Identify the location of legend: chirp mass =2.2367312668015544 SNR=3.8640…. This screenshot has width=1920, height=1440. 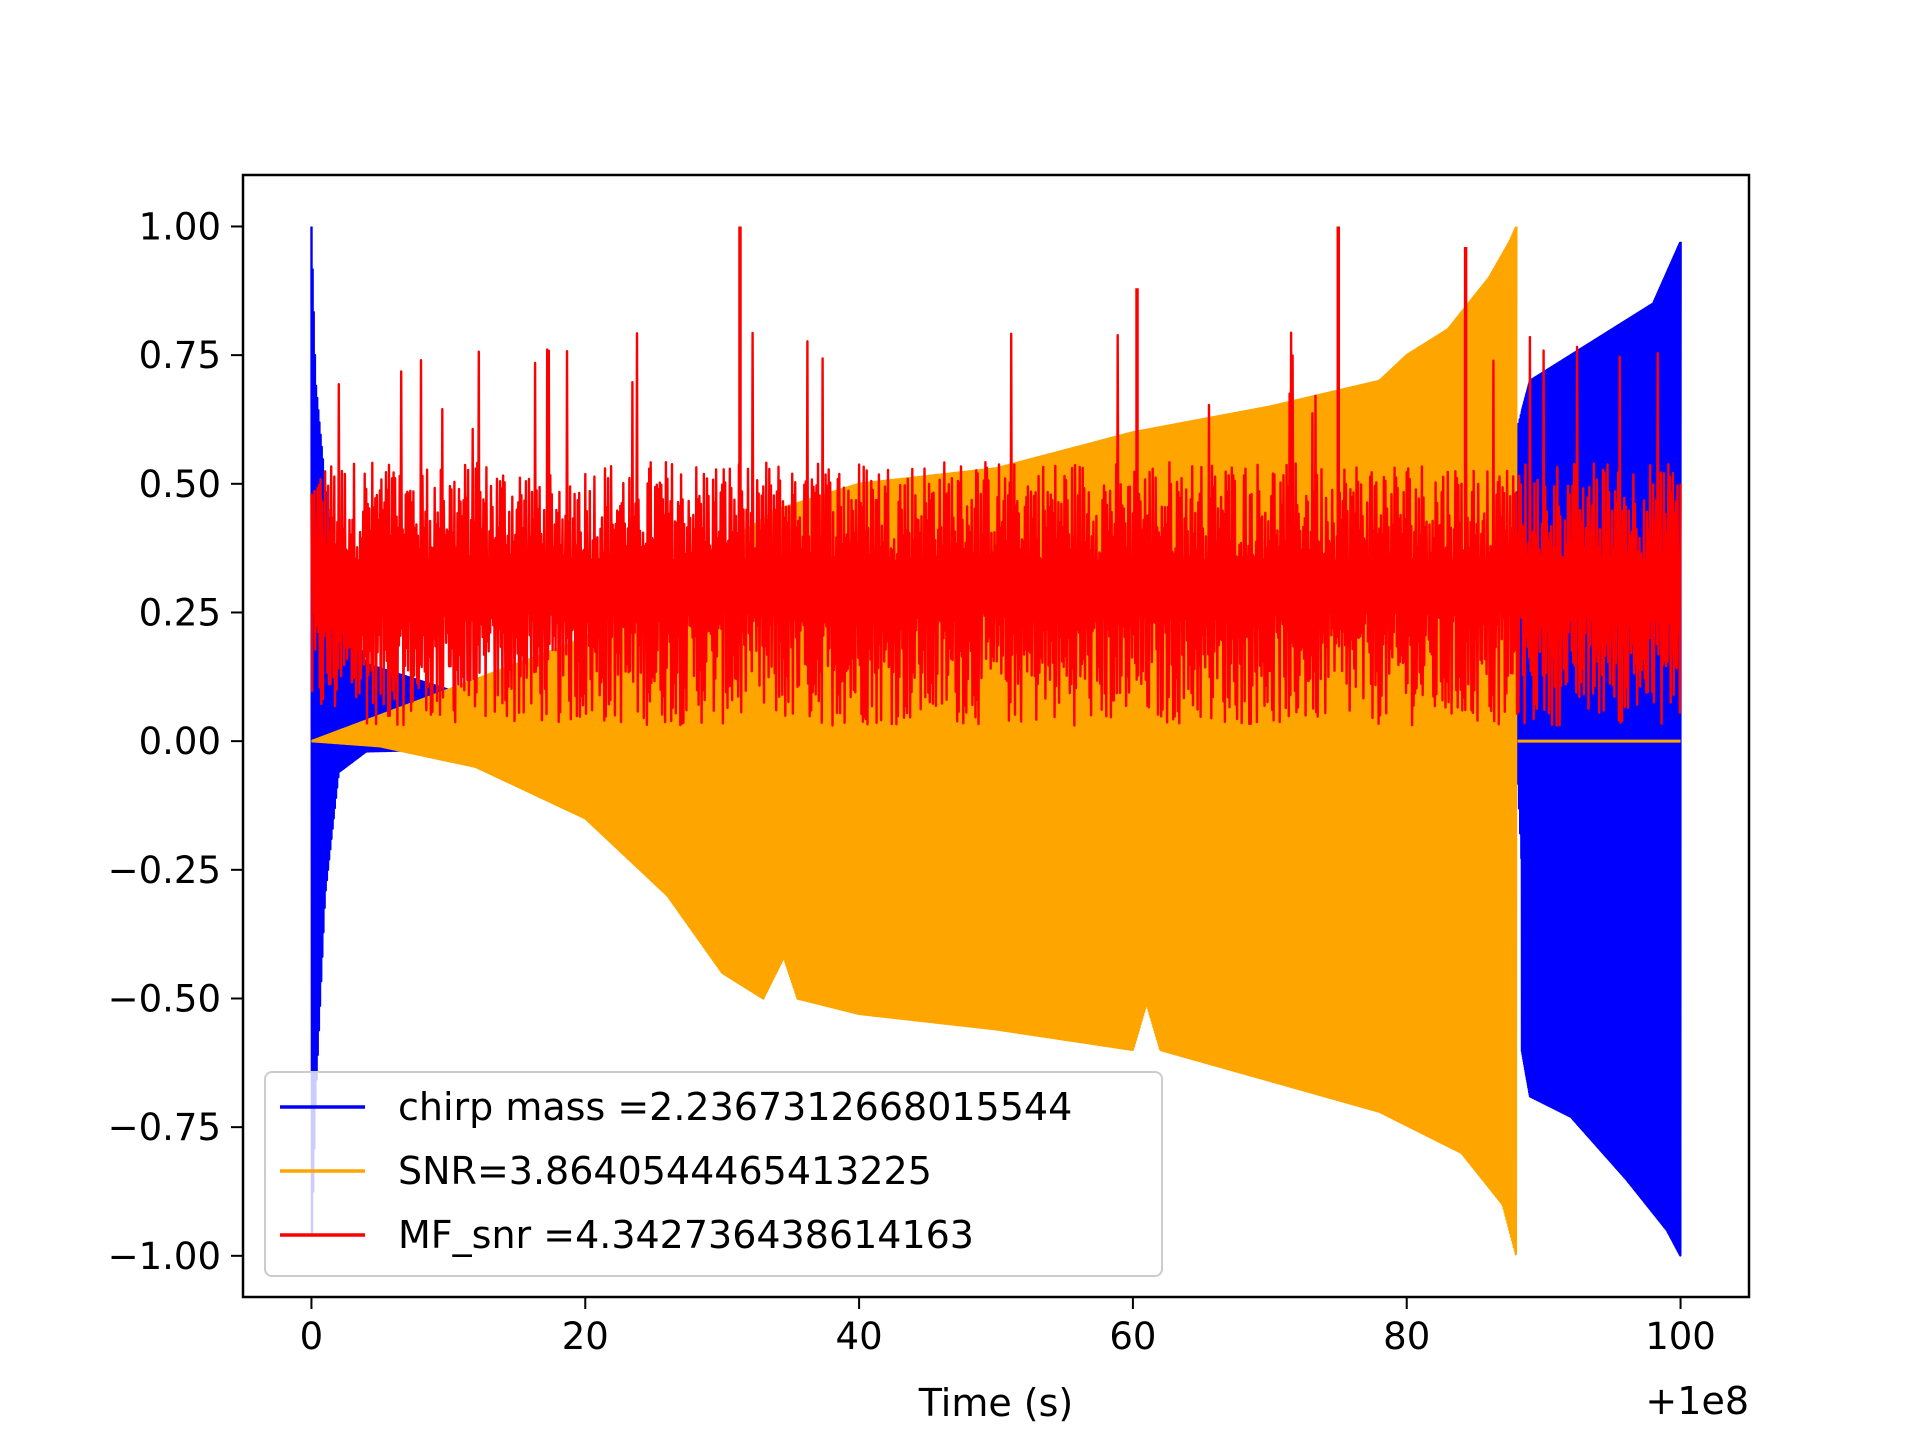
(713, 1174).